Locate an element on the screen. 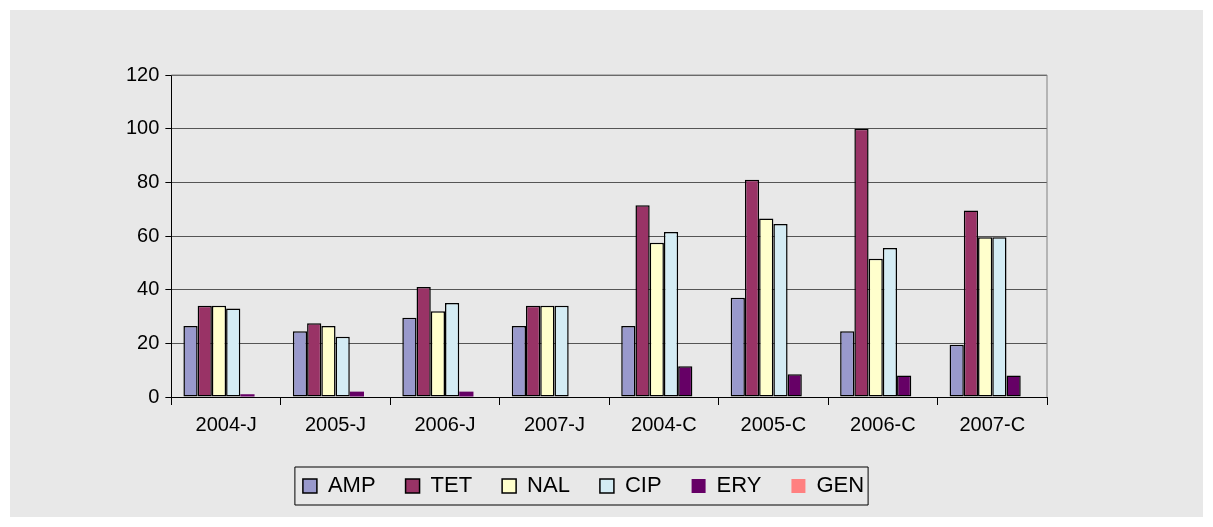  x-tick-label: 2006-J is located at coordinates (445, 423).